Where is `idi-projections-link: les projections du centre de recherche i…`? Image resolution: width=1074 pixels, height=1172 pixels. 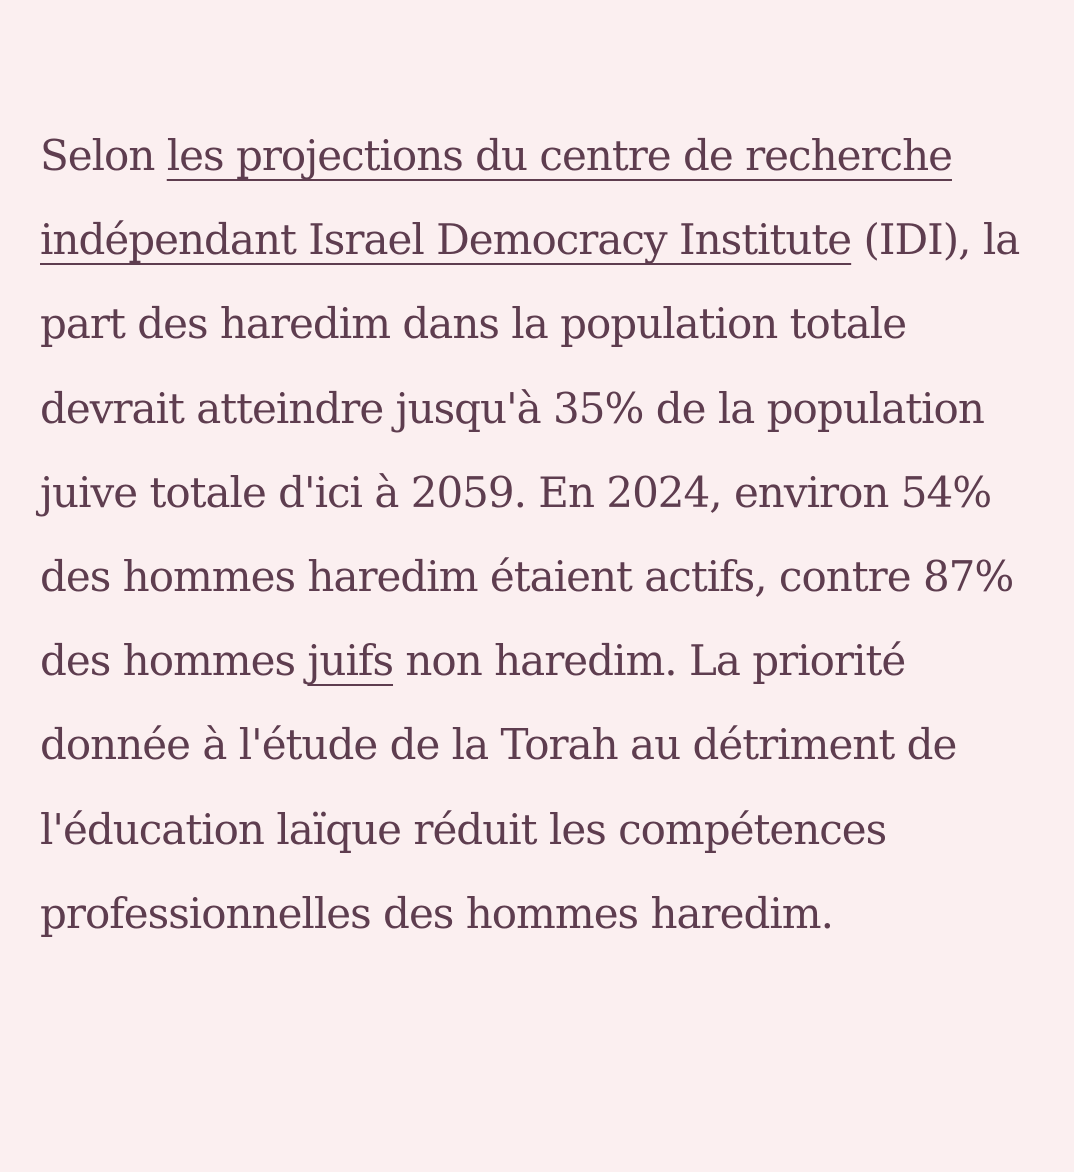 idi-projections-link: les projections du centre de recherche i… is located at coordinates (496, 198).